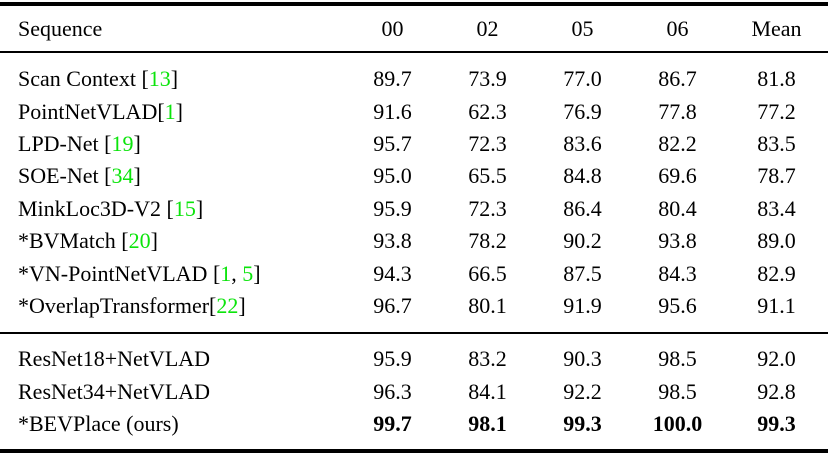 The height and width of the screenshot is (454, 828). What do you see at coordinates (122, 143) in the screenshot?
I see `citation-ref: 19` at bounding box center [122, 143].